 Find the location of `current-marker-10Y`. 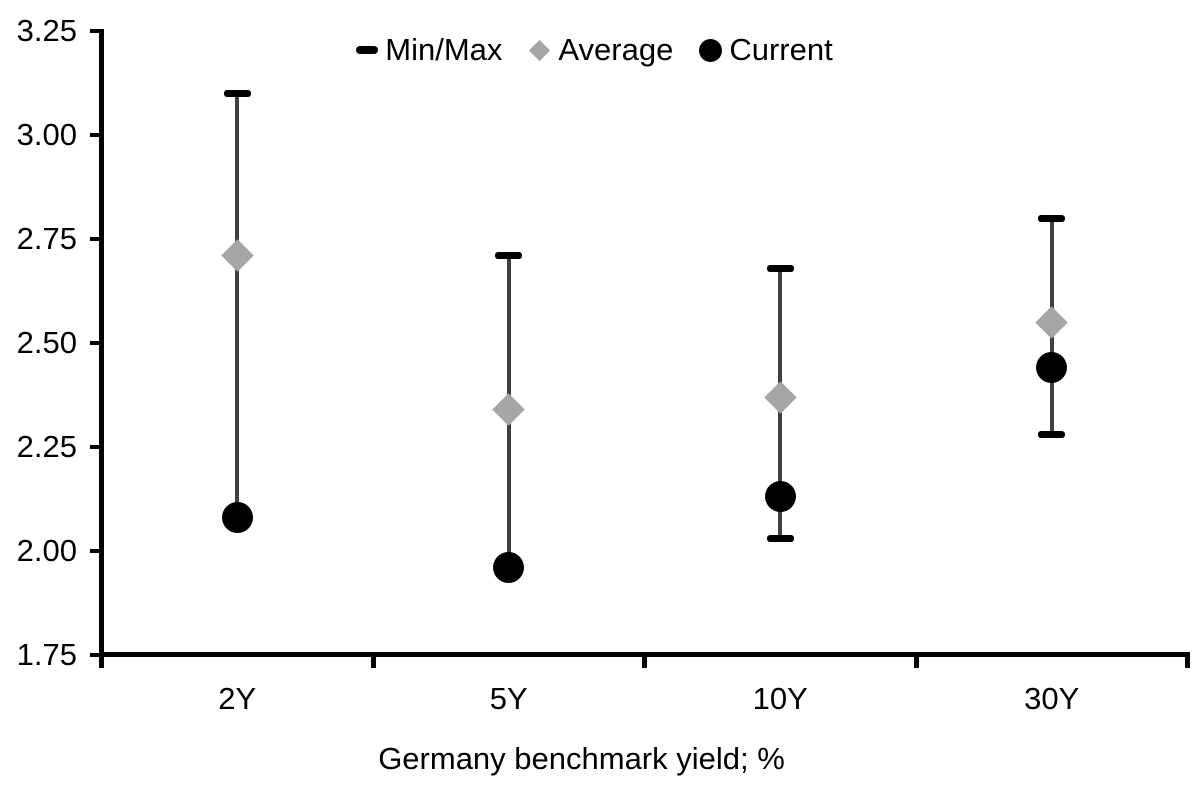

current-marker-10Y is located at coordinates (780, 497).